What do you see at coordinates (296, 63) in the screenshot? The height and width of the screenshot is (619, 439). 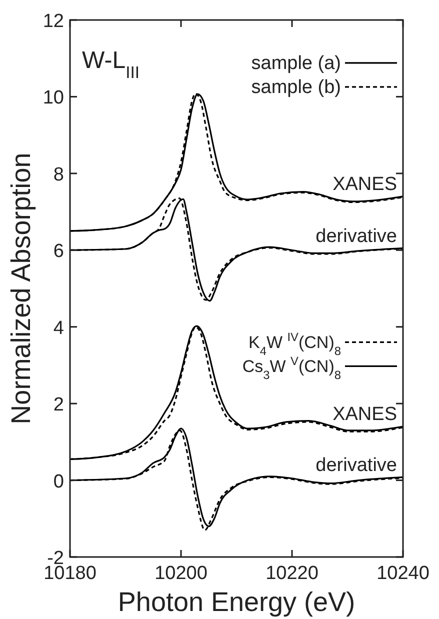 I see `legend-label: sample (a)` at bounding box center [296, 63].